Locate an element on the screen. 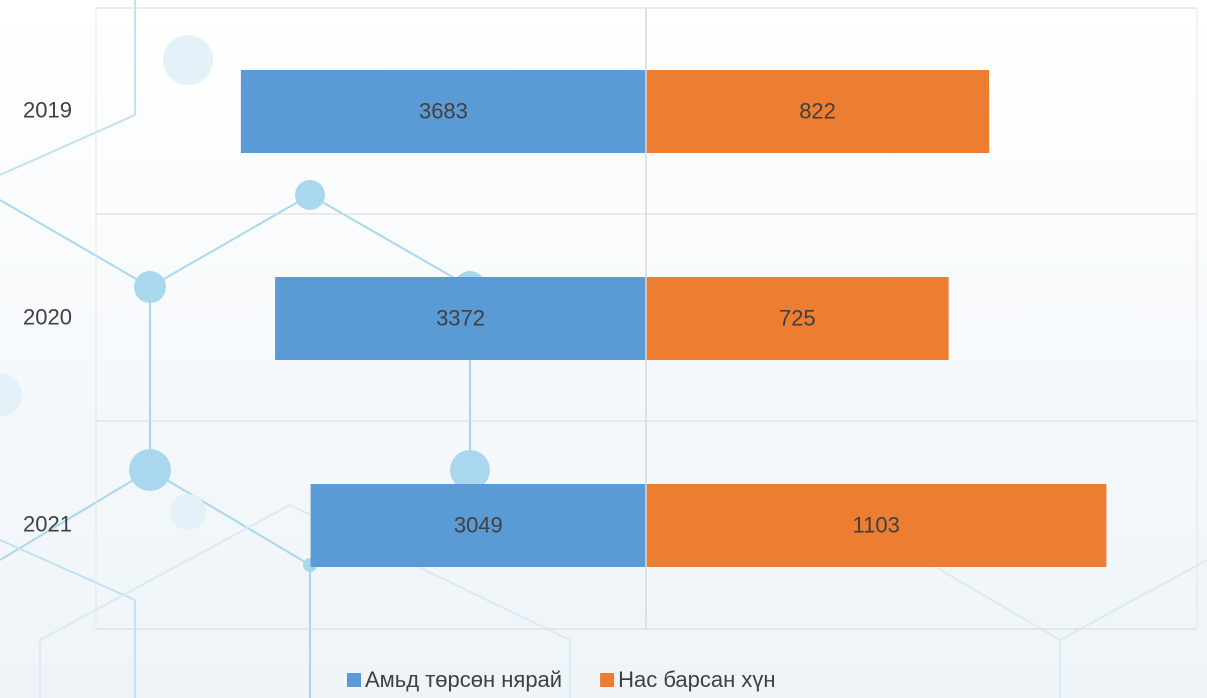  data-label: 3683 is located at coordinates (443, 110).